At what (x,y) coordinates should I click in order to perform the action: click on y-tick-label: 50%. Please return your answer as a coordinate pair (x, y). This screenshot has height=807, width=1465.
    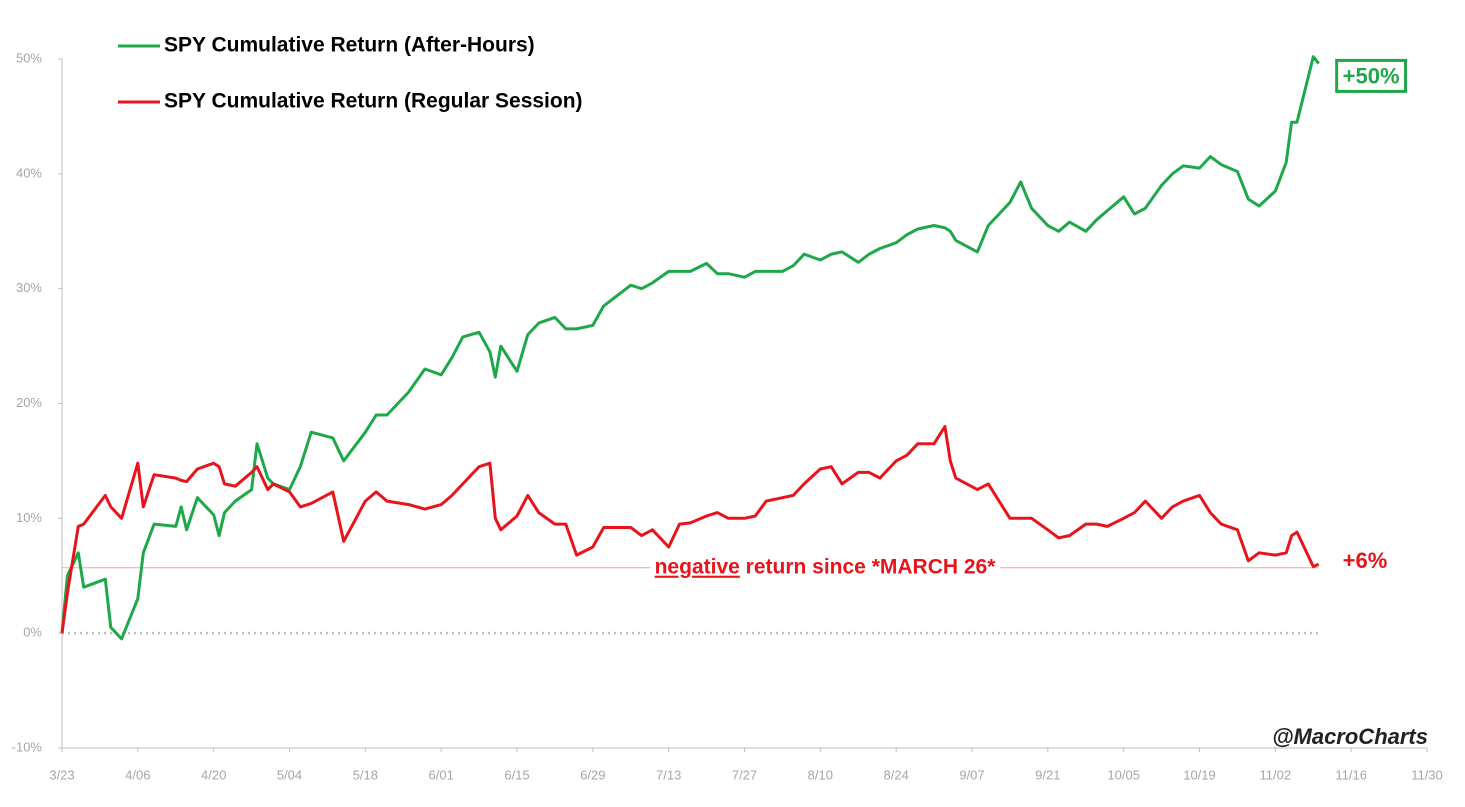
    Looking at the image, I should click on (29, 57).